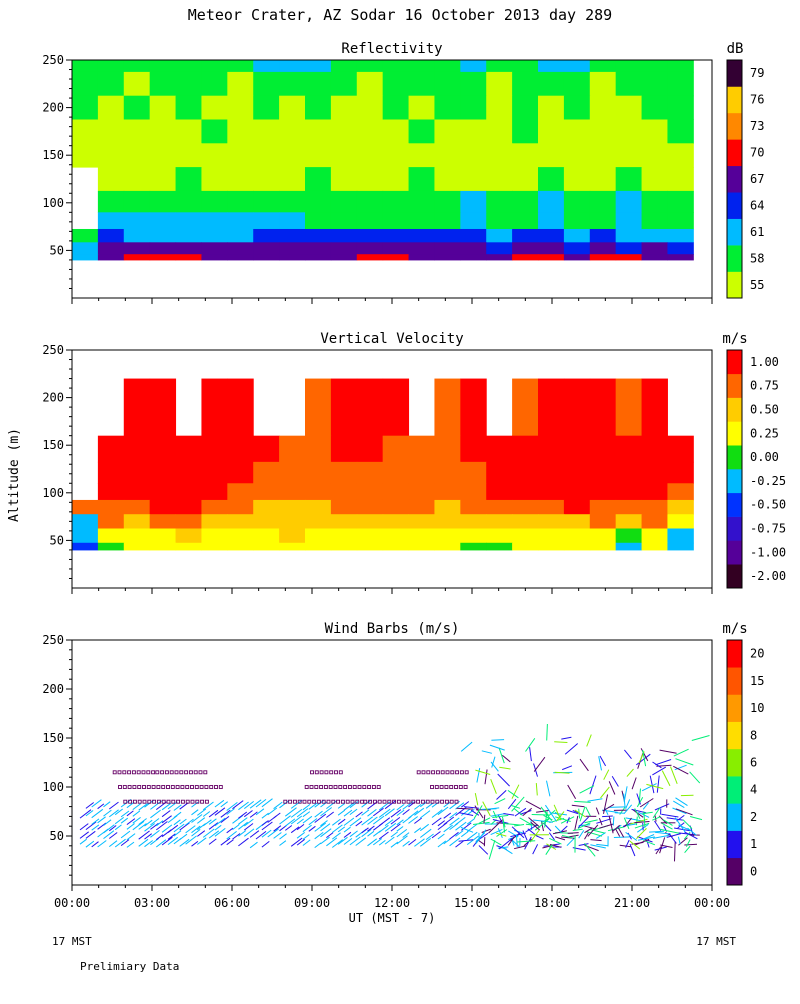 The image size is (800, 1004). What do you see at coordinates (632, 903) in the screenshot?
I see `x-tick-label: 21:00` at bounding box center [632, 903].